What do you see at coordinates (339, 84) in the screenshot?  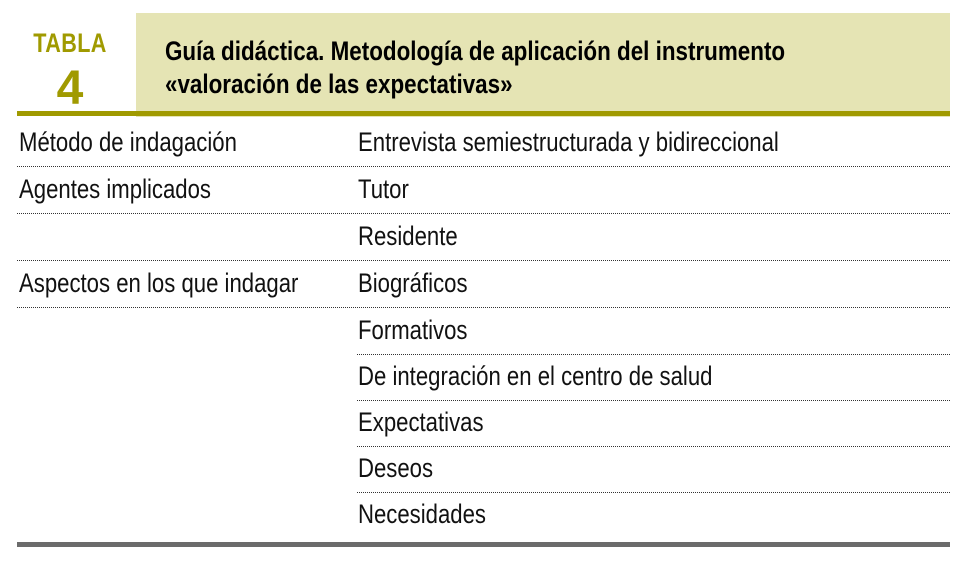 I see `table-title-line-2: «valoración de las expectativas»` at bounding box center [339, 84].